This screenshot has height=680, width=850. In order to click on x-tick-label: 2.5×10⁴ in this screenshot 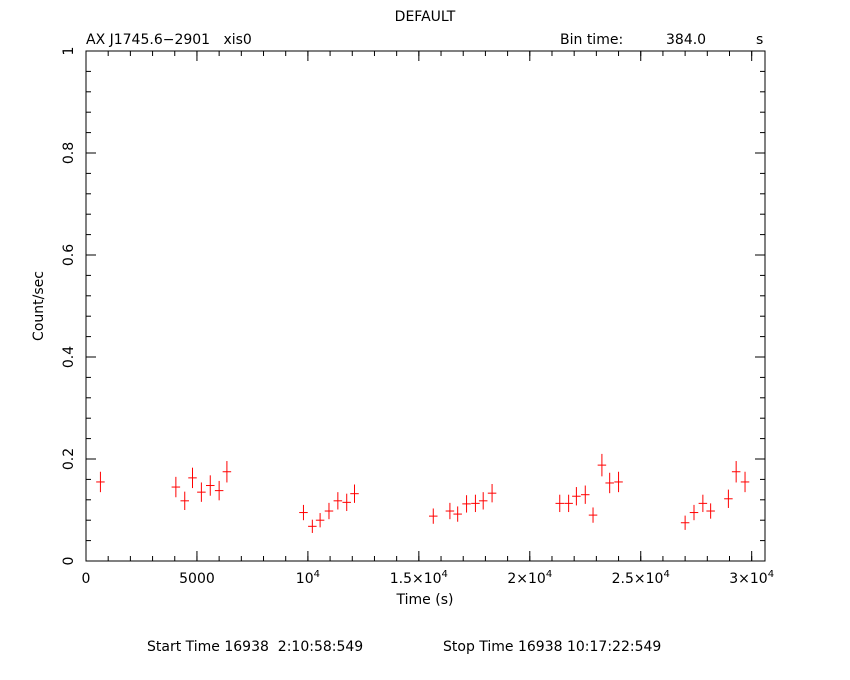, I will do `click(641, 578)`.